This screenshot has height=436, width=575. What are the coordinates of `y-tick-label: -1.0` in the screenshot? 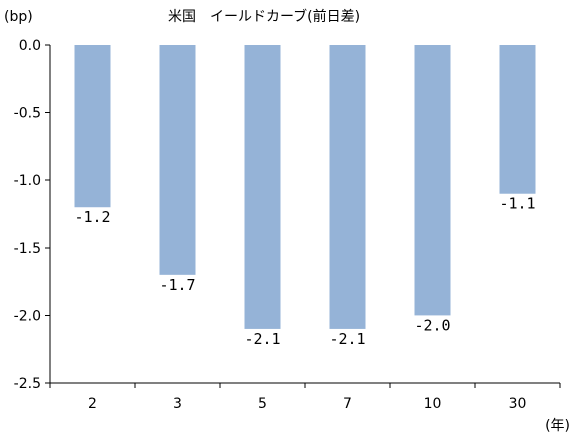 It's located at (27, 181).